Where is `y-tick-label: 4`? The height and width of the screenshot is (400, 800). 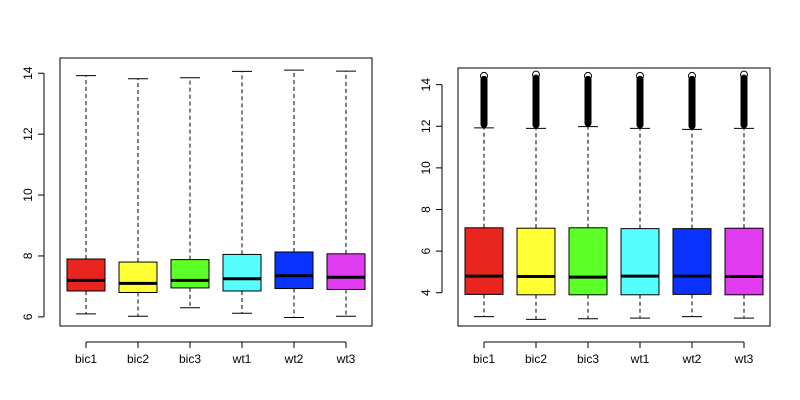
y-tick-label: 4 is located at coordinates (426, 292).